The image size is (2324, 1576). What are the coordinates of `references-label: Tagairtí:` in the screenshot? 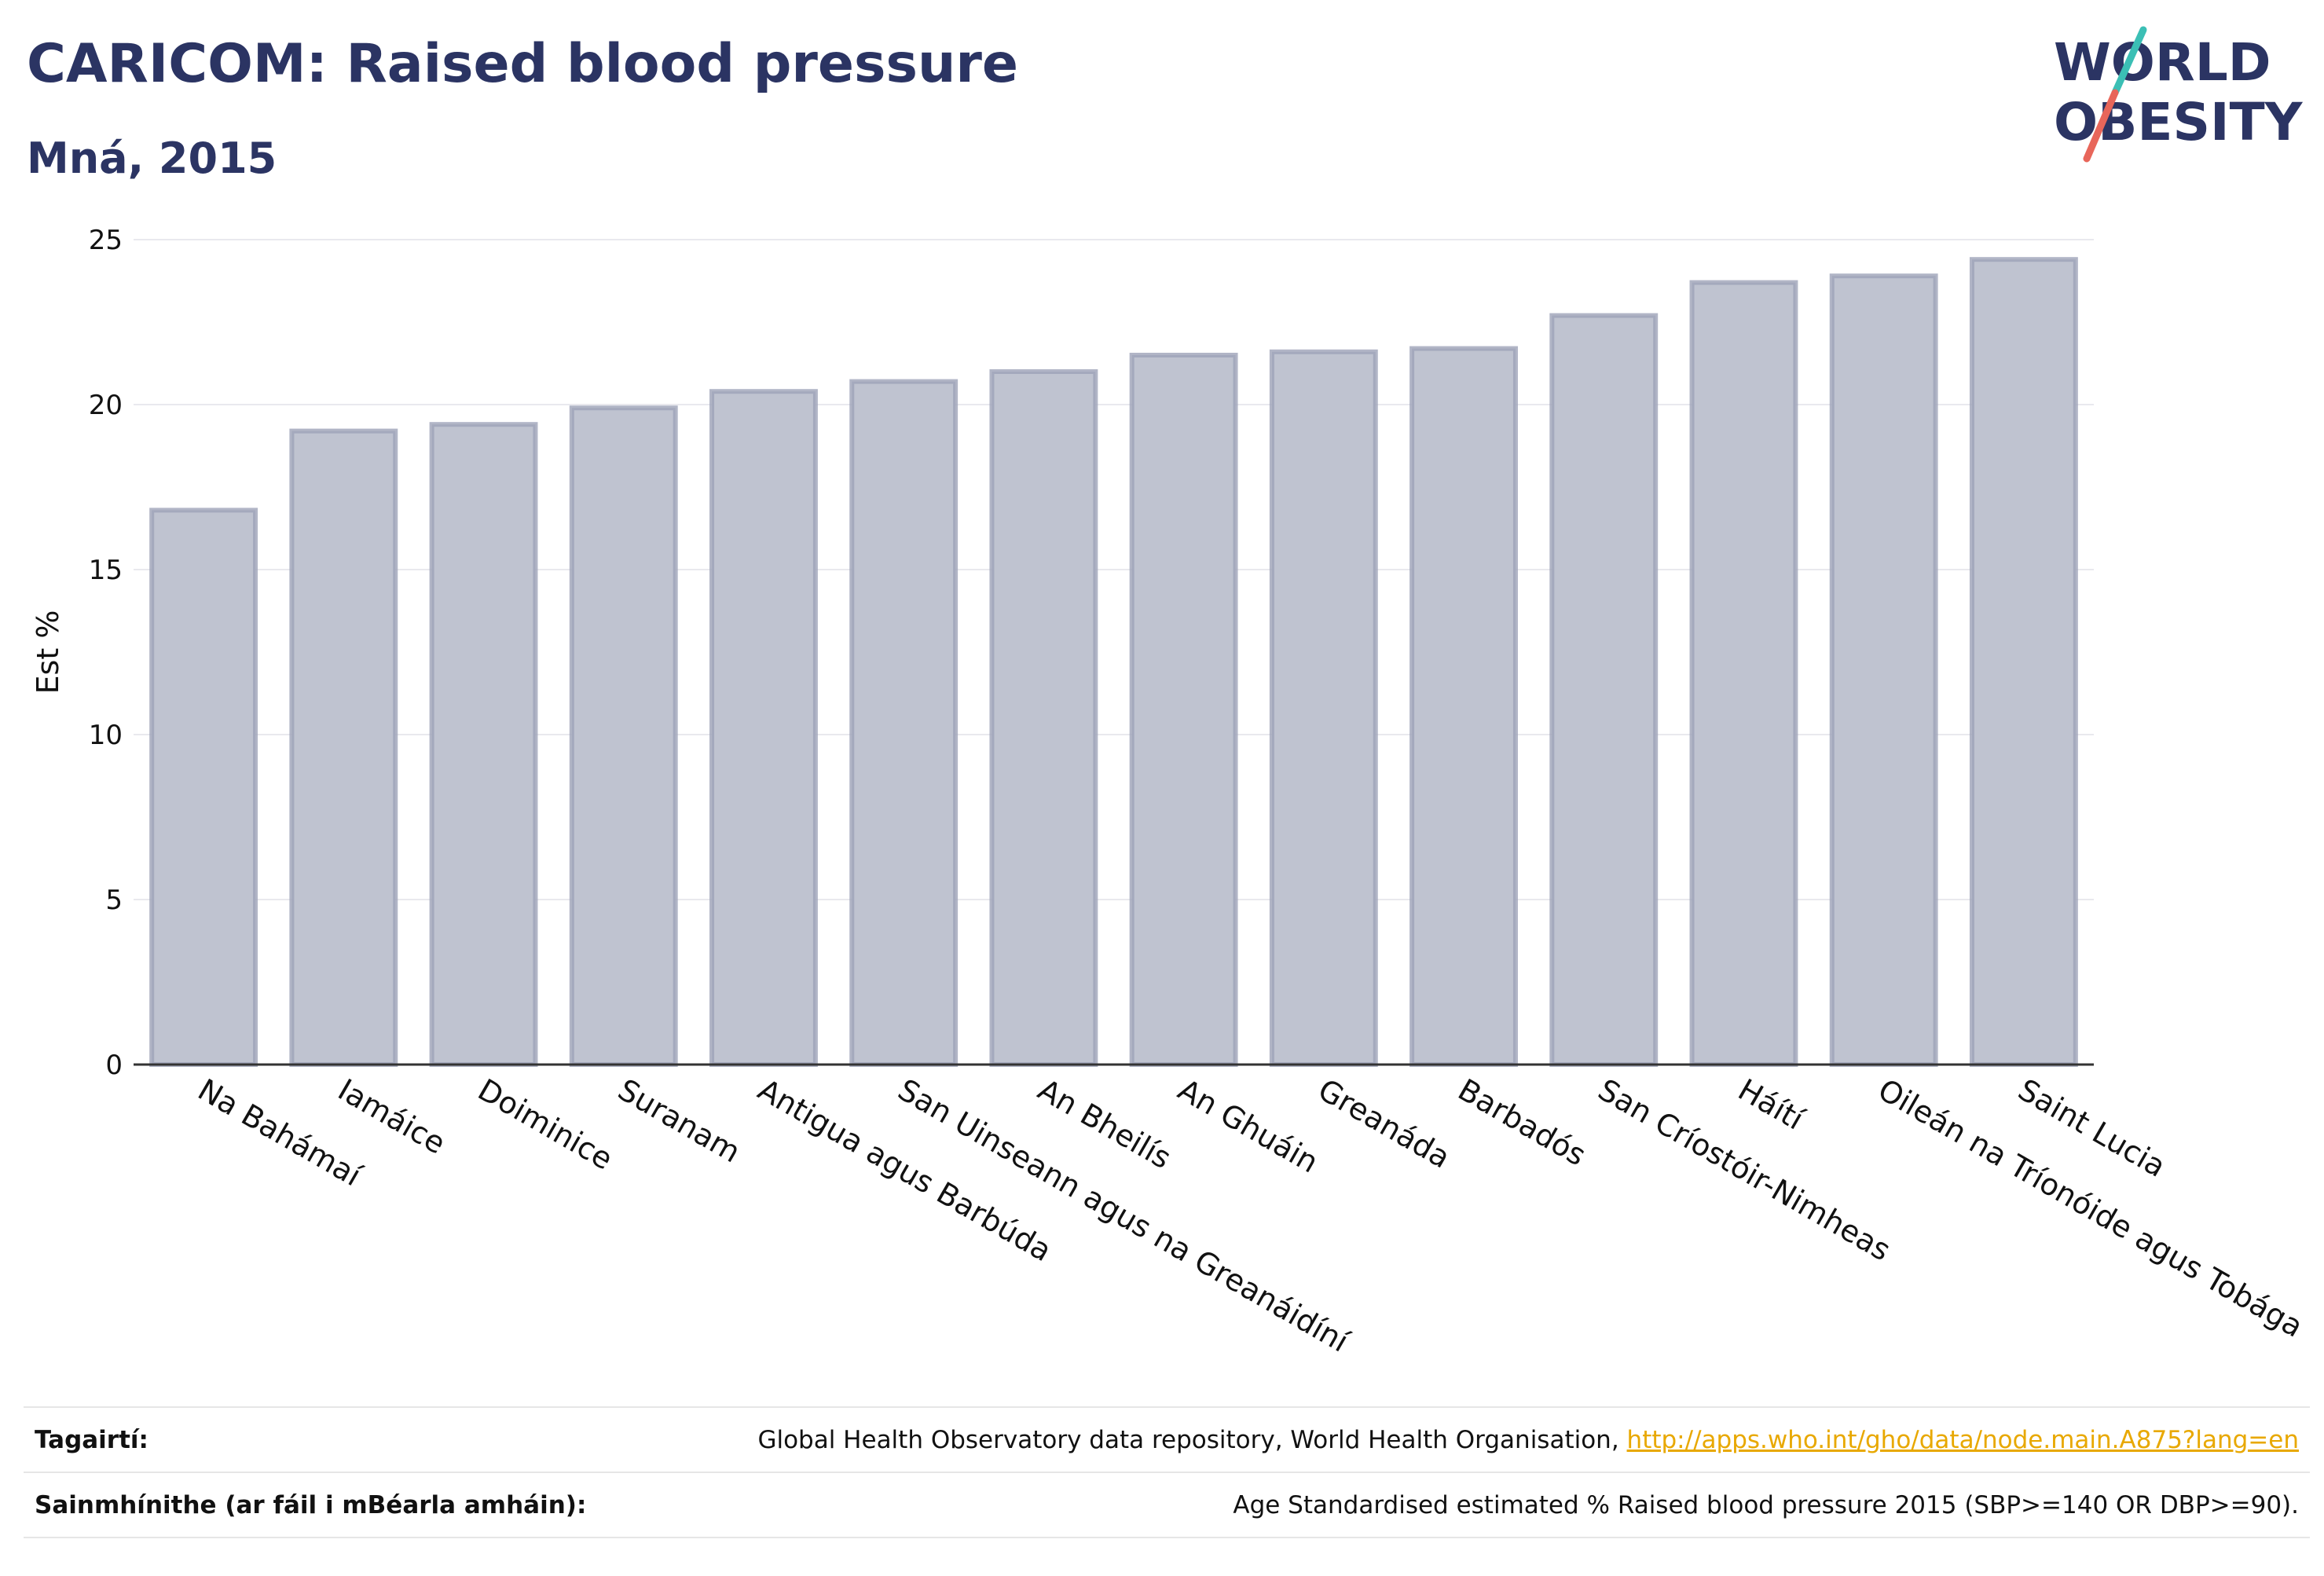 It's located at (91, 1440).